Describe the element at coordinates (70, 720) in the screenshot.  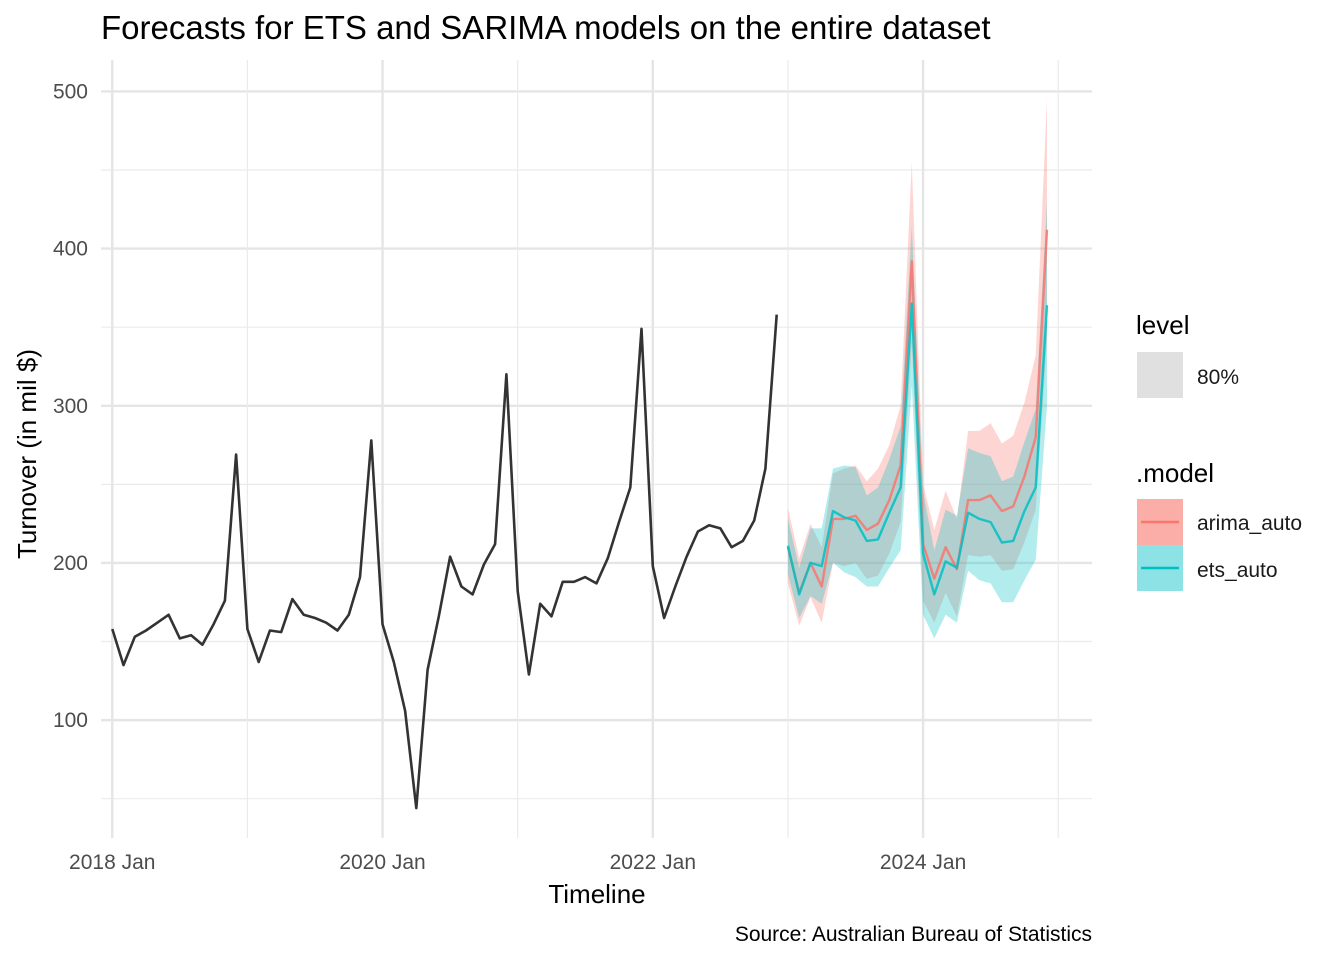
I see `y-tick-label: 100` at that location.